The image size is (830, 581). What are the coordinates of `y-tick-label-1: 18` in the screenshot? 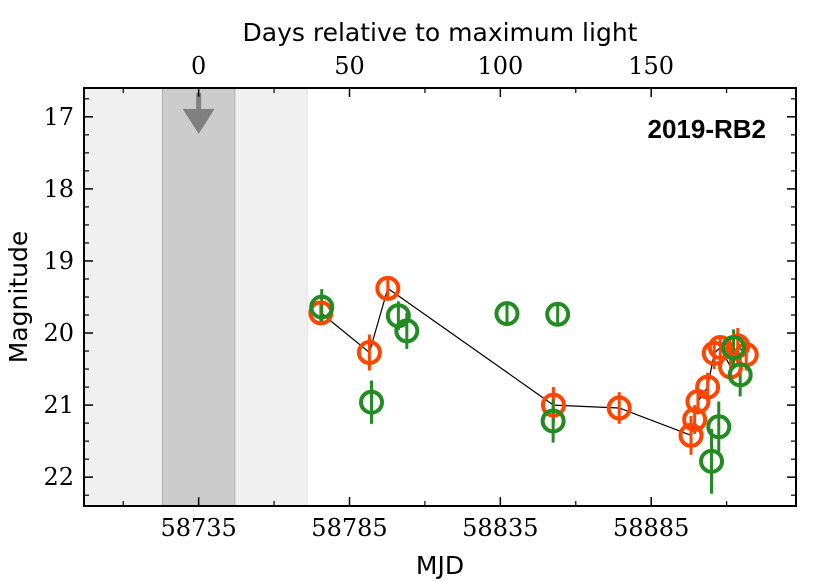 It's located at (58, 189).